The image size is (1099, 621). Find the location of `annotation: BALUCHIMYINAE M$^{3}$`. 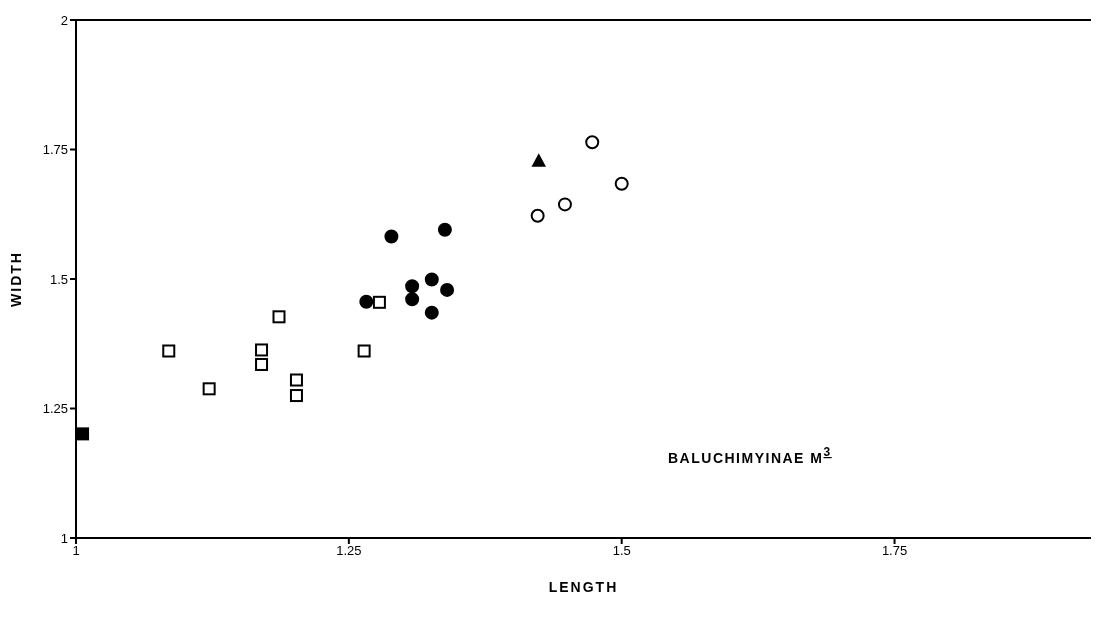

annotation: BALUCHIMYINAE M$^{3}$ is located at coordinates (750, 455).